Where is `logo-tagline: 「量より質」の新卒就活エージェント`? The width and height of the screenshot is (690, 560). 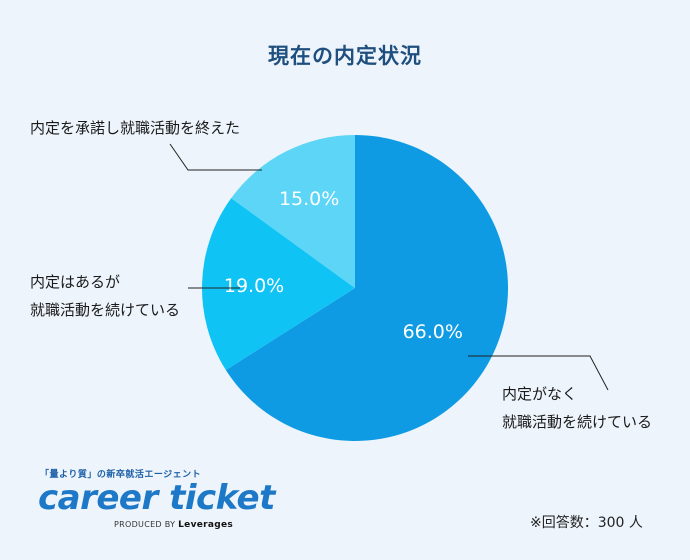
logo-tagline: 「量より質」の新卒就活エージェント is located at coordinates (121, 475).